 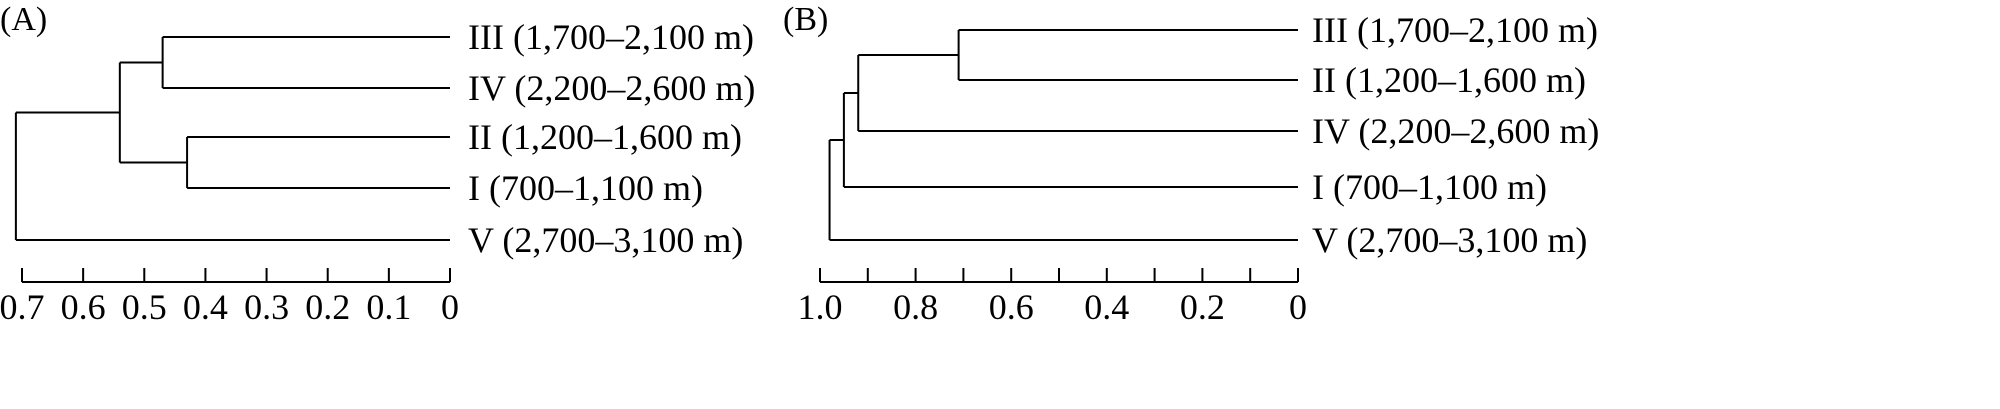 I want to click on panel-label: (A), so click(x=23, y=19).